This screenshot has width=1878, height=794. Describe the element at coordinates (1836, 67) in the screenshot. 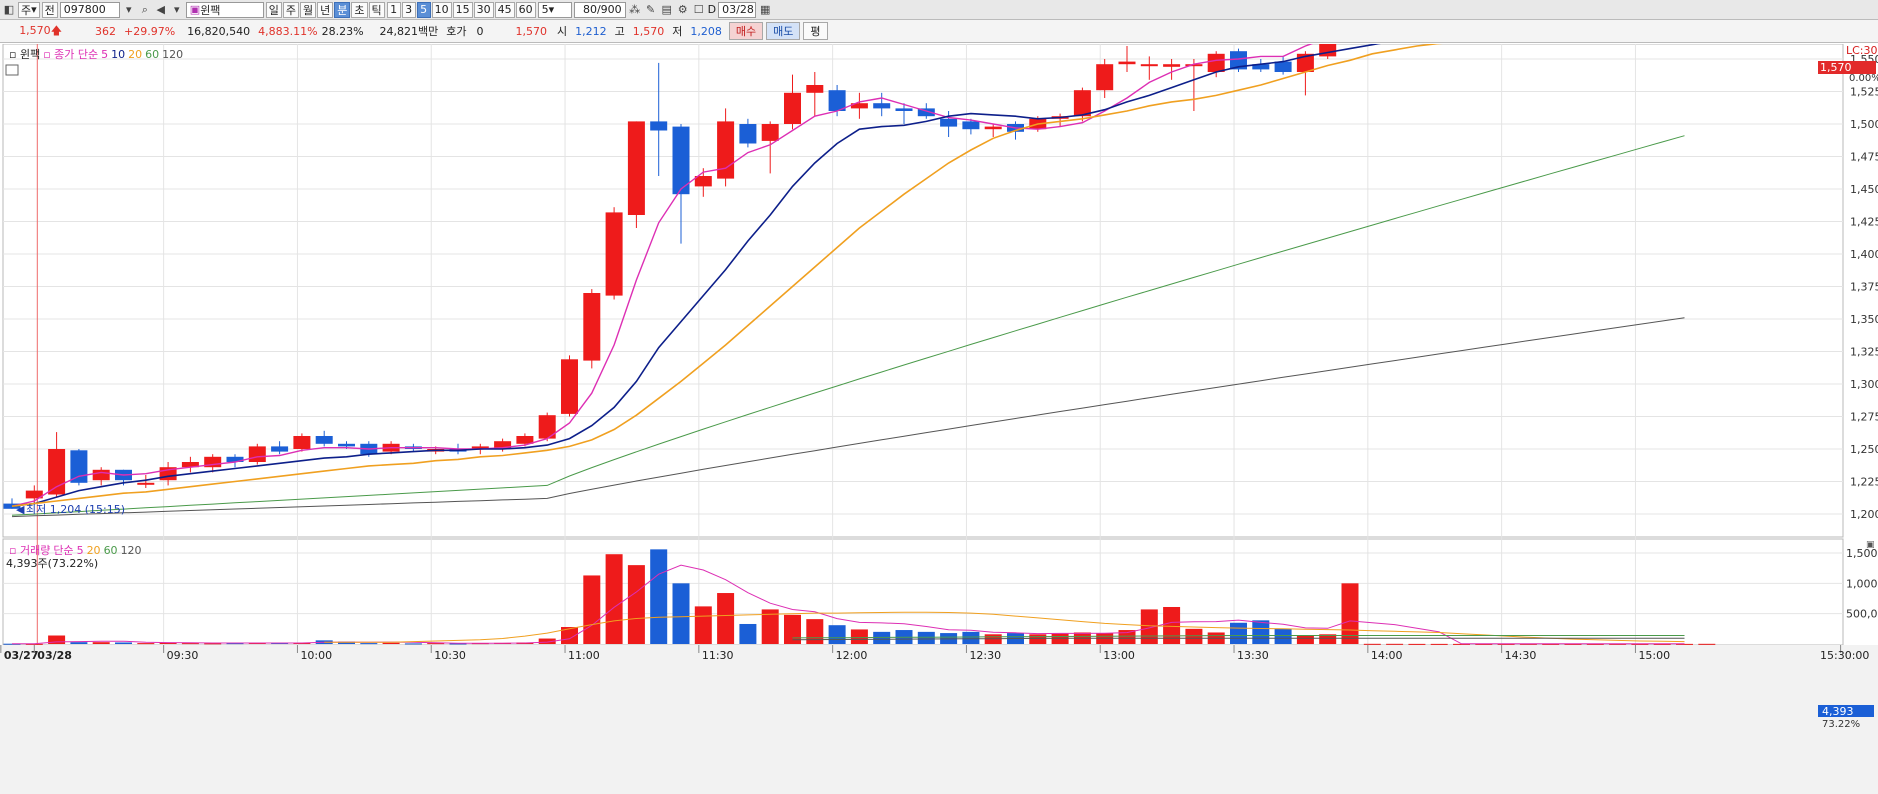

I see `price-tag: 1,570` at that location.